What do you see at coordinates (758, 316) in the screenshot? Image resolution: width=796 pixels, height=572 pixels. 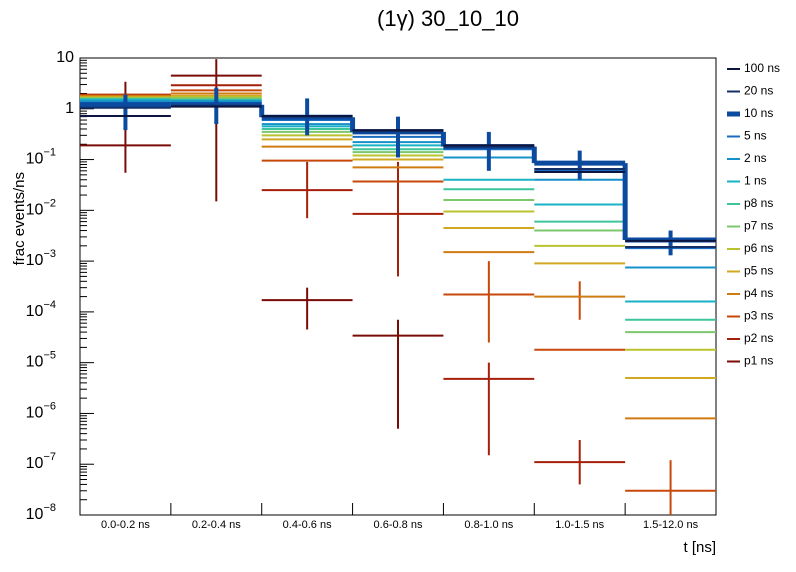 I see `legend-label: p3 ns` at bounding box center [758, 316].